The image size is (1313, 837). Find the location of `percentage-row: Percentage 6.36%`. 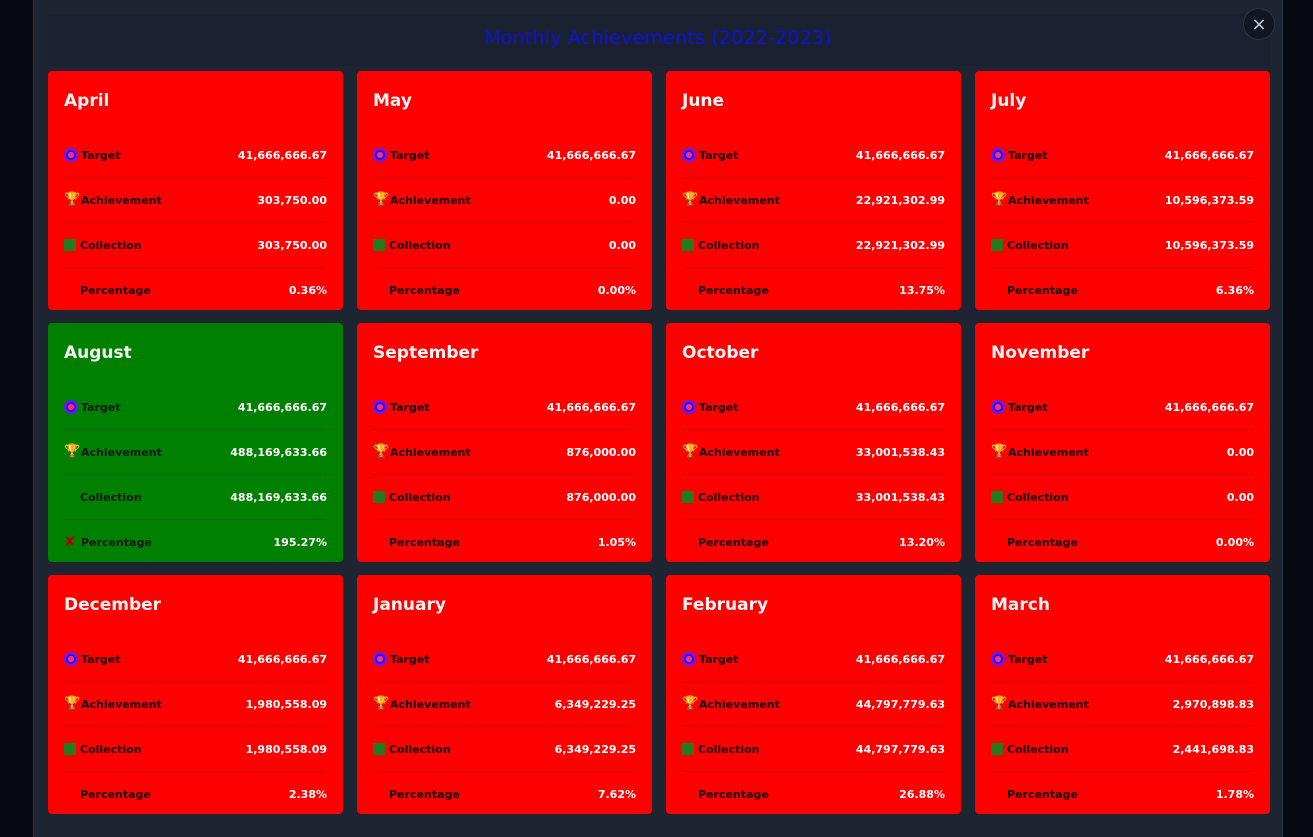

percentage-row: Percentage 6.36% is located at coordinates (1122, 290).